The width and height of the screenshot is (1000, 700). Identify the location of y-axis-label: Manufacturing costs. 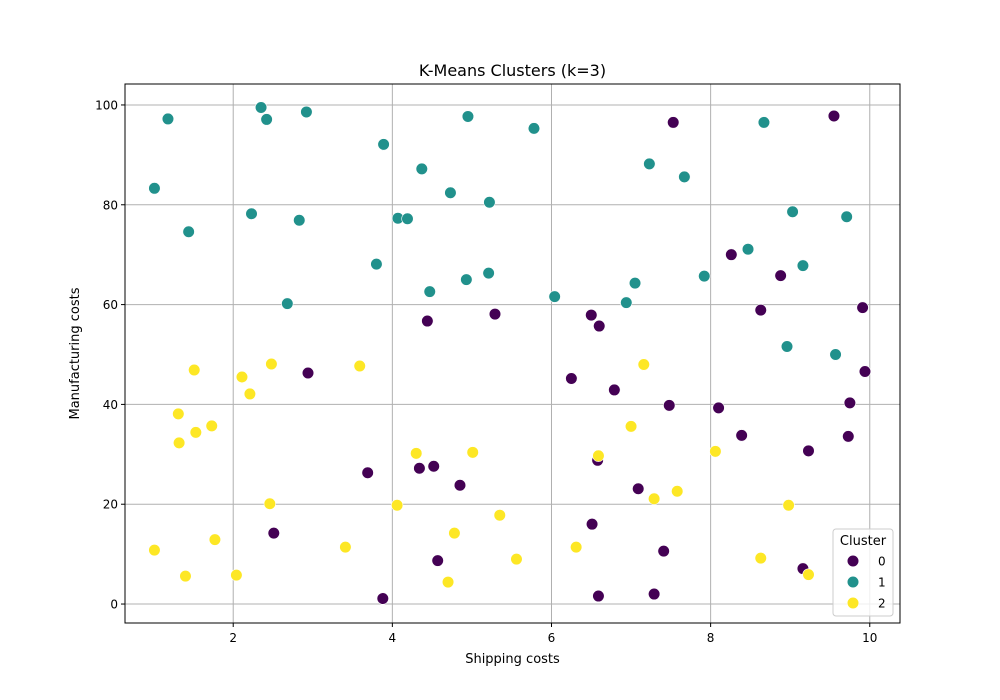
(75, 353).